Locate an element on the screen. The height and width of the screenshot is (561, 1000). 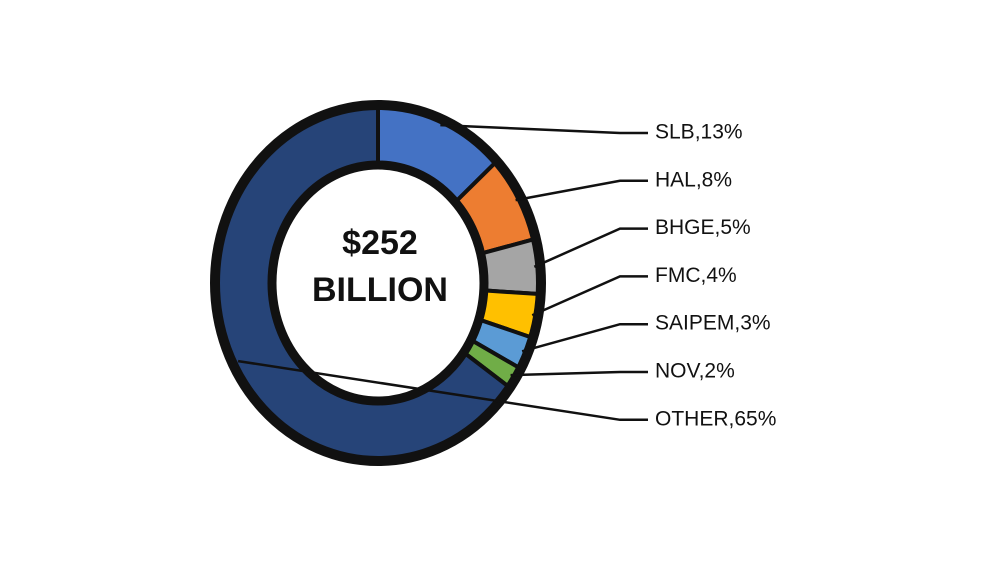
slice-label: FMC,4% is located at coordinates (696, 275).